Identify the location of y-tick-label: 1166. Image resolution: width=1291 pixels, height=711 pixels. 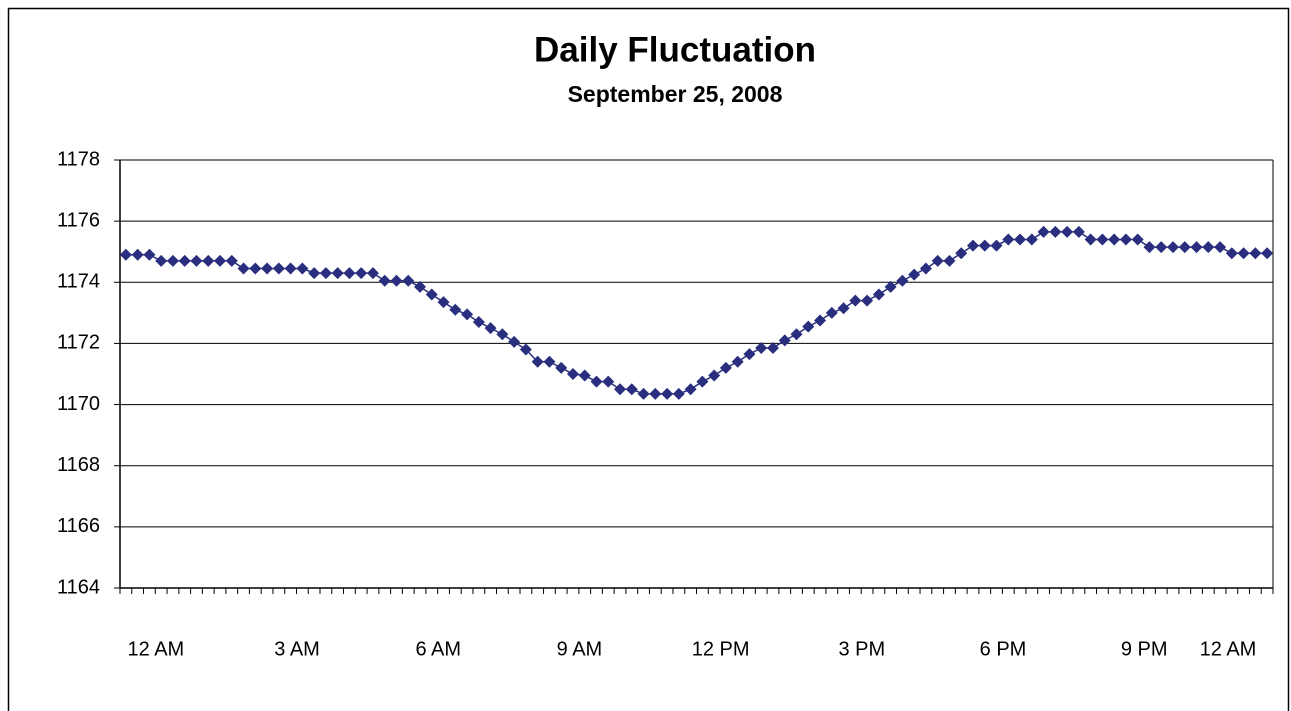
(78, 526).